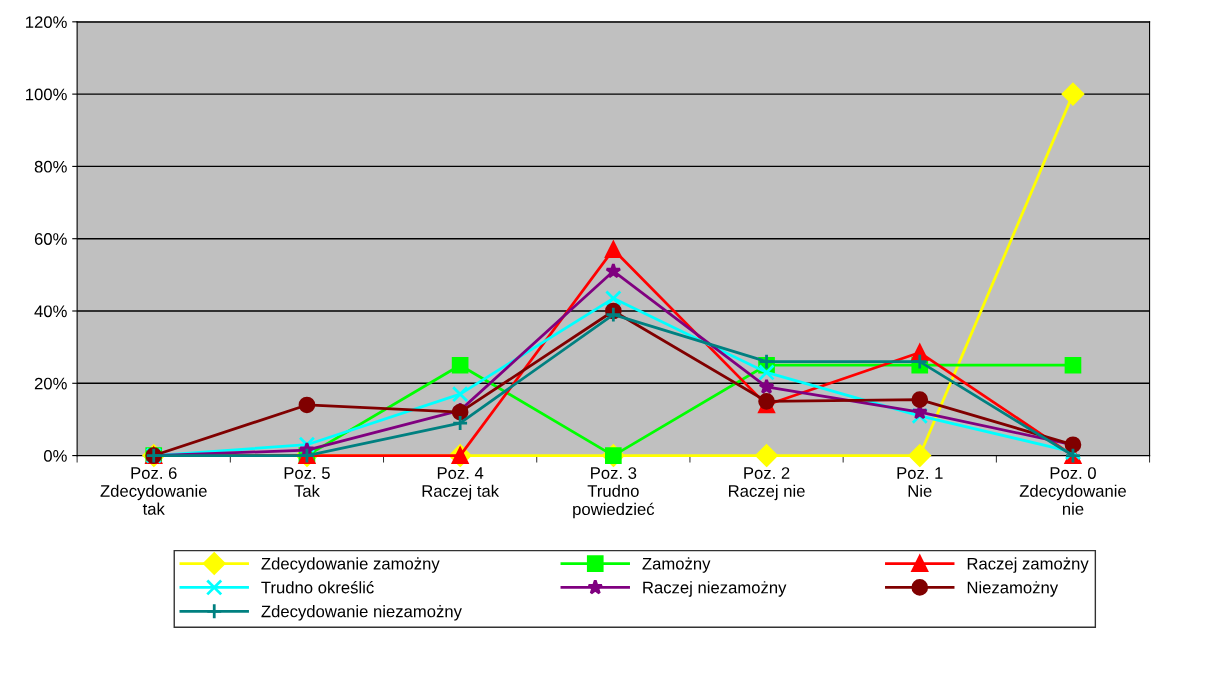 The width and height of the screenshot is (1205, 682). Describe the element at coordinates (461, 484) in the screenshot. I see `x-tick-label: Poz. 4 Raczej tak` at that location.